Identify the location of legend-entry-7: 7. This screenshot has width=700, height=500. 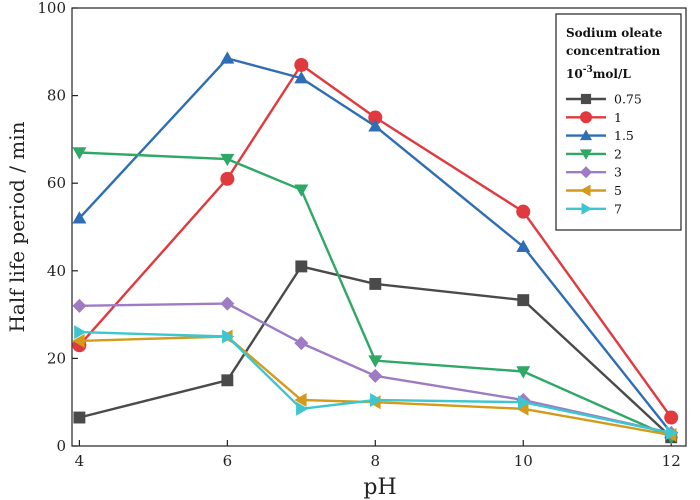
(594, 208).